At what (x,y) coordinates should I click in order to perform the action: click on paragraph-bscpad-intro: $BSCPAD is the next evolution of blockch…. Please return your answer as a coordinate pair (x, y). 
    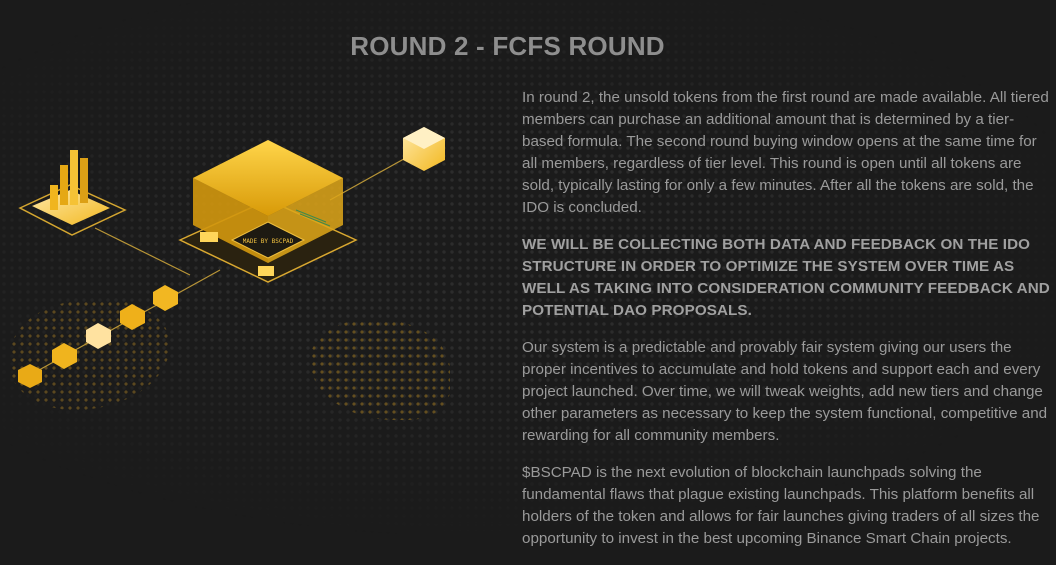
    Looking at the image, I should click on (781, 505).